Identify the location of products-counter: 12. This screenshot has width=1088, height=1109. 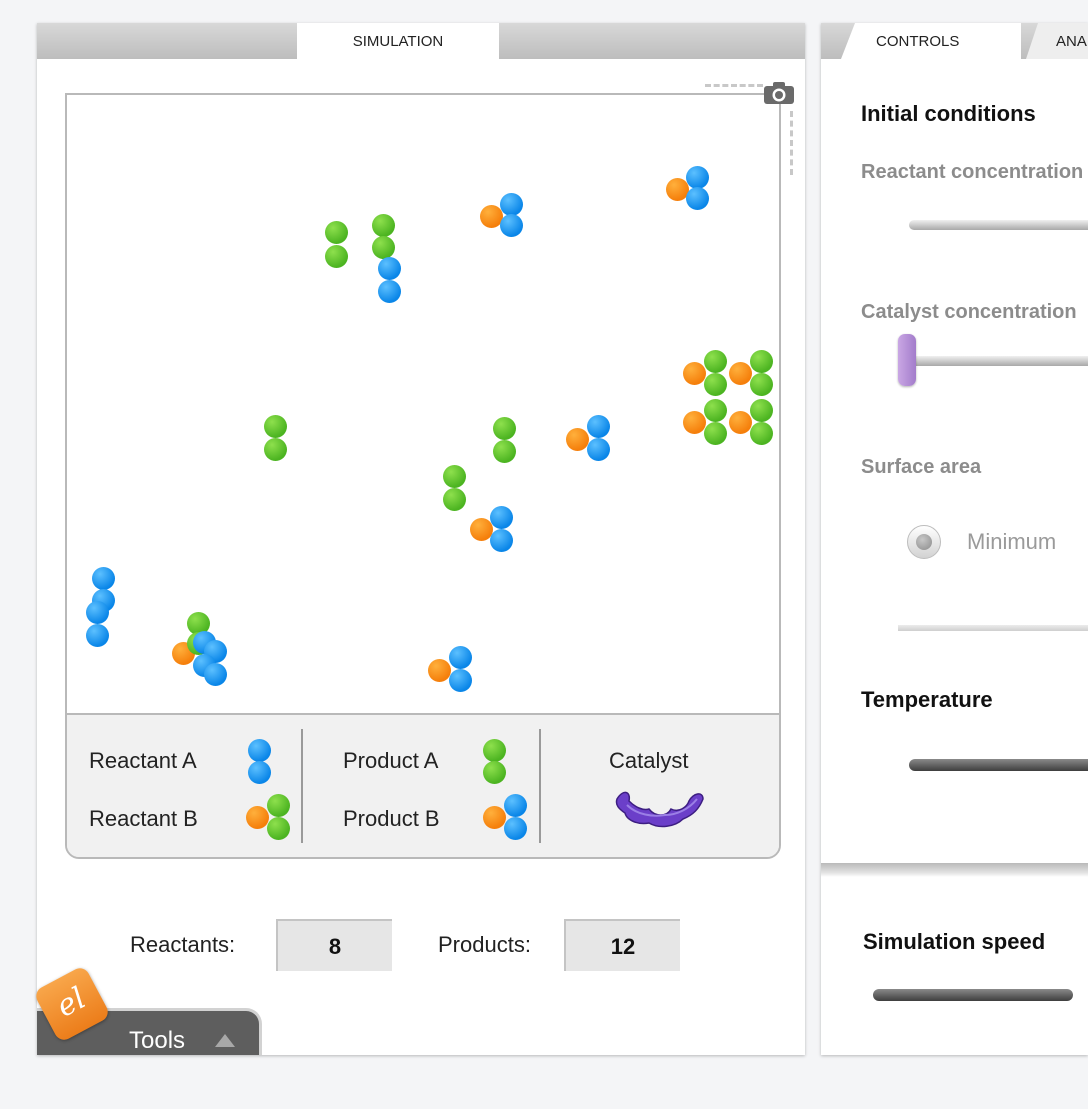
(622, 945).